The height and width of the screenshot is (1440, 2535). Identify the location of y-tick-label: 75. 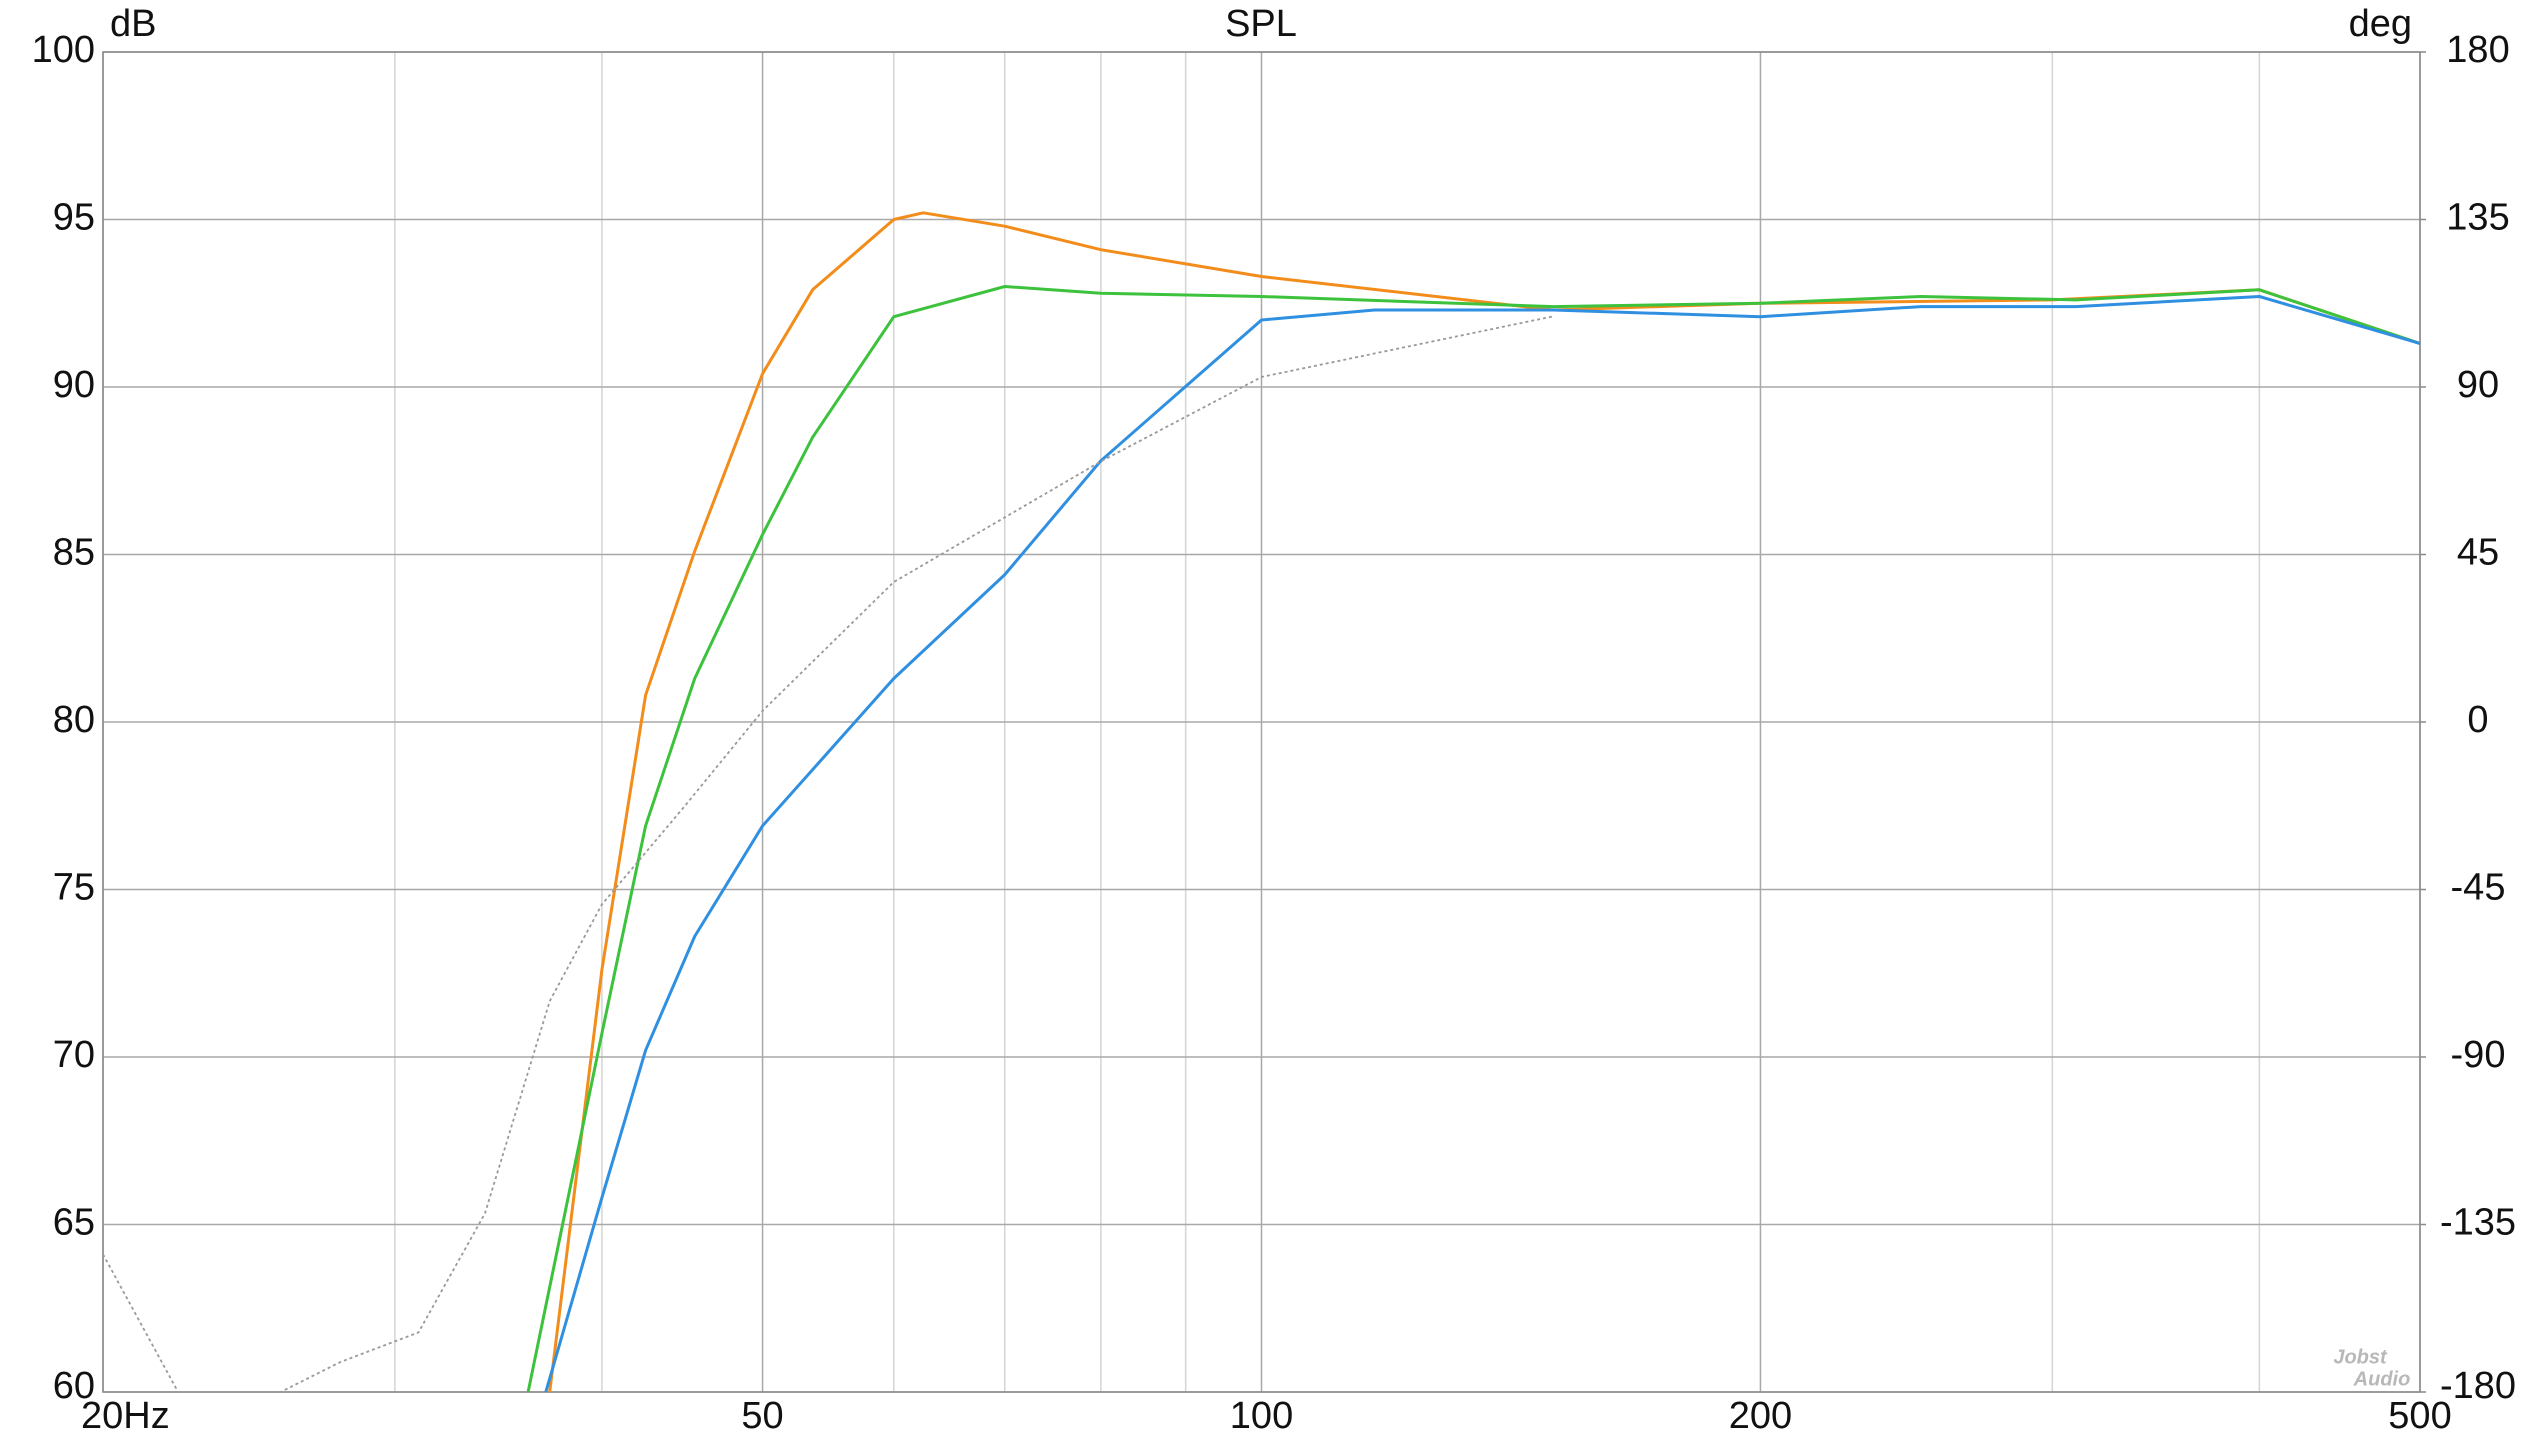
(74, 888).